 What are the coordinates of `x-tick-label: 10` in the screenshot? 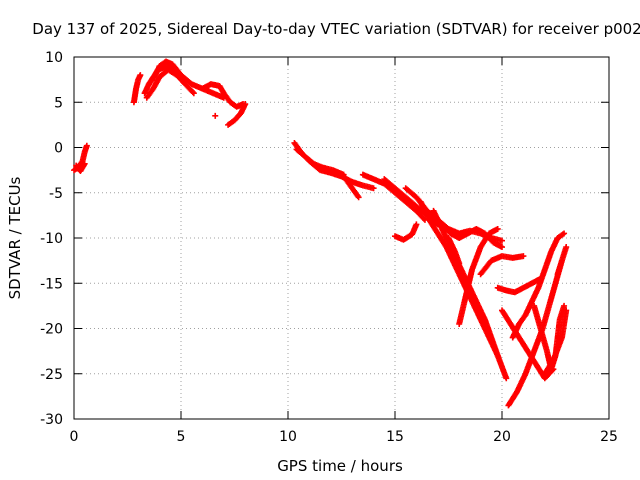 It's located at (288, 437).